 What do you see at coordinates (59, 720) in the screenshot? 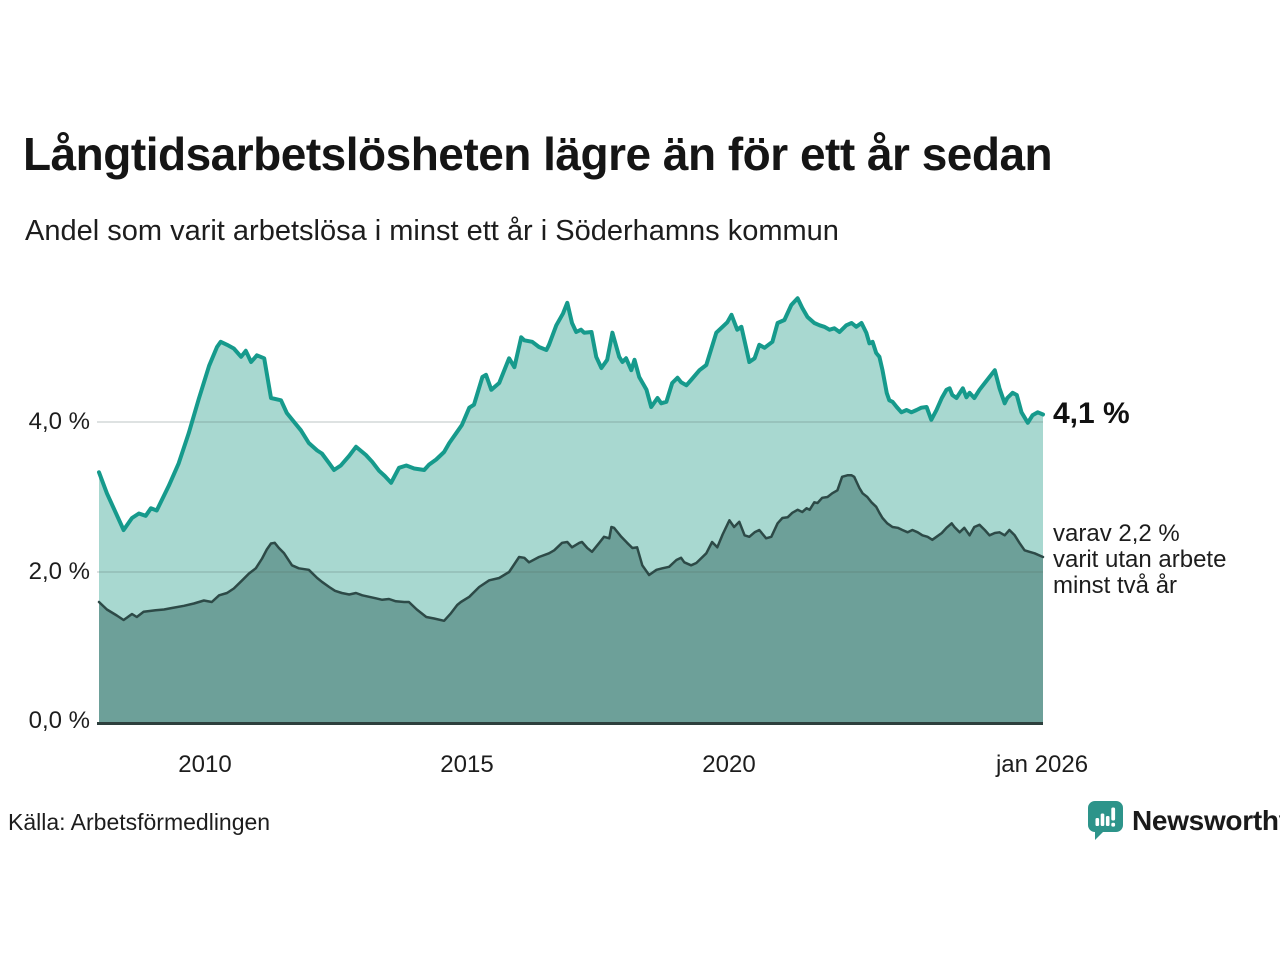
I see `y-axis-tick-0: 0,0 %` at bounding box center [59, 720].